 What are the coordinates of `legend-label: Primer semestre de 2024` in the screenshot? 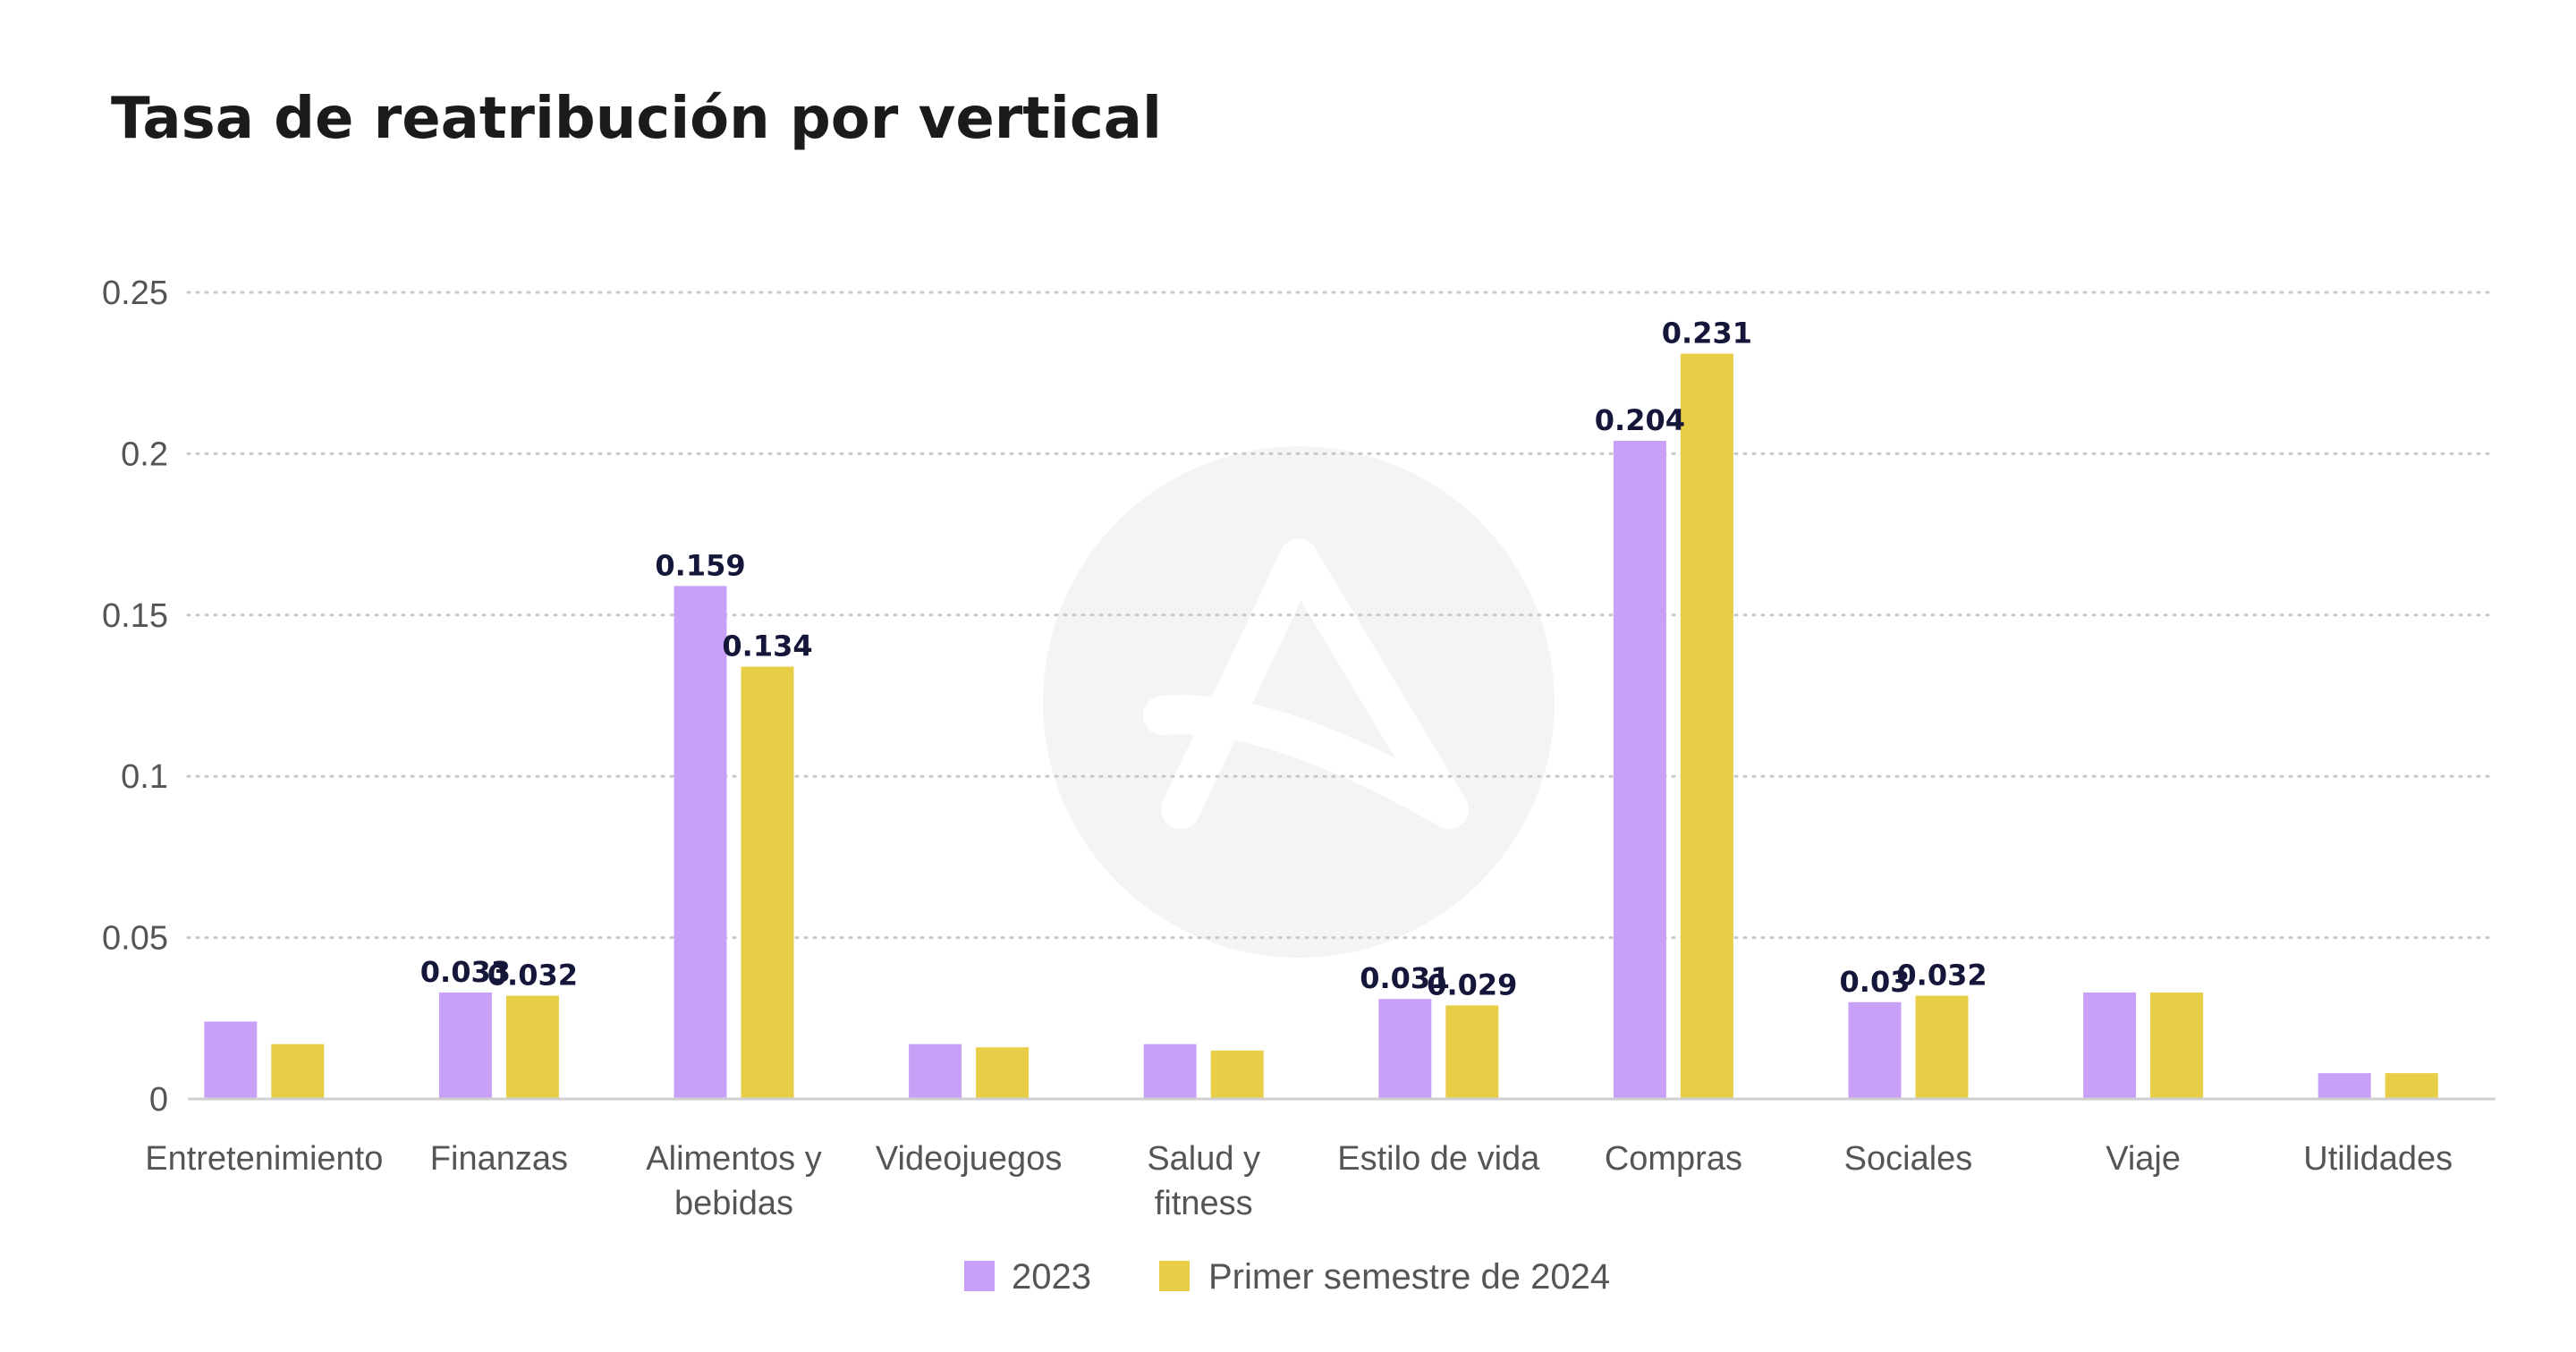 It's located at (1409, 1277).